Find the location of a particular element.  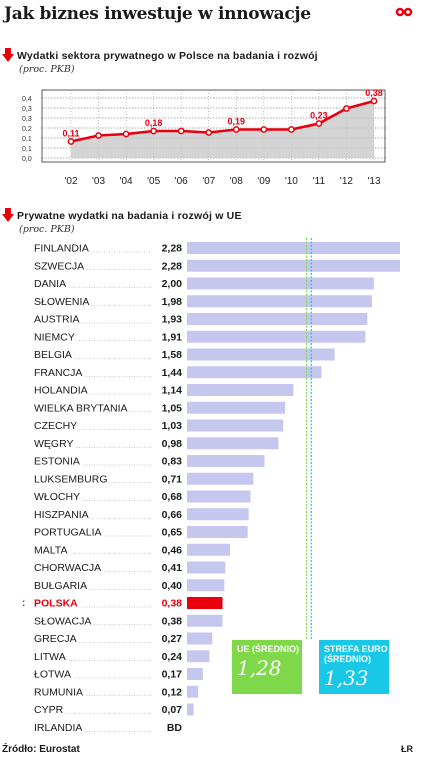

category-label: LUKSEMBURG is located at coordinates (71, 479).